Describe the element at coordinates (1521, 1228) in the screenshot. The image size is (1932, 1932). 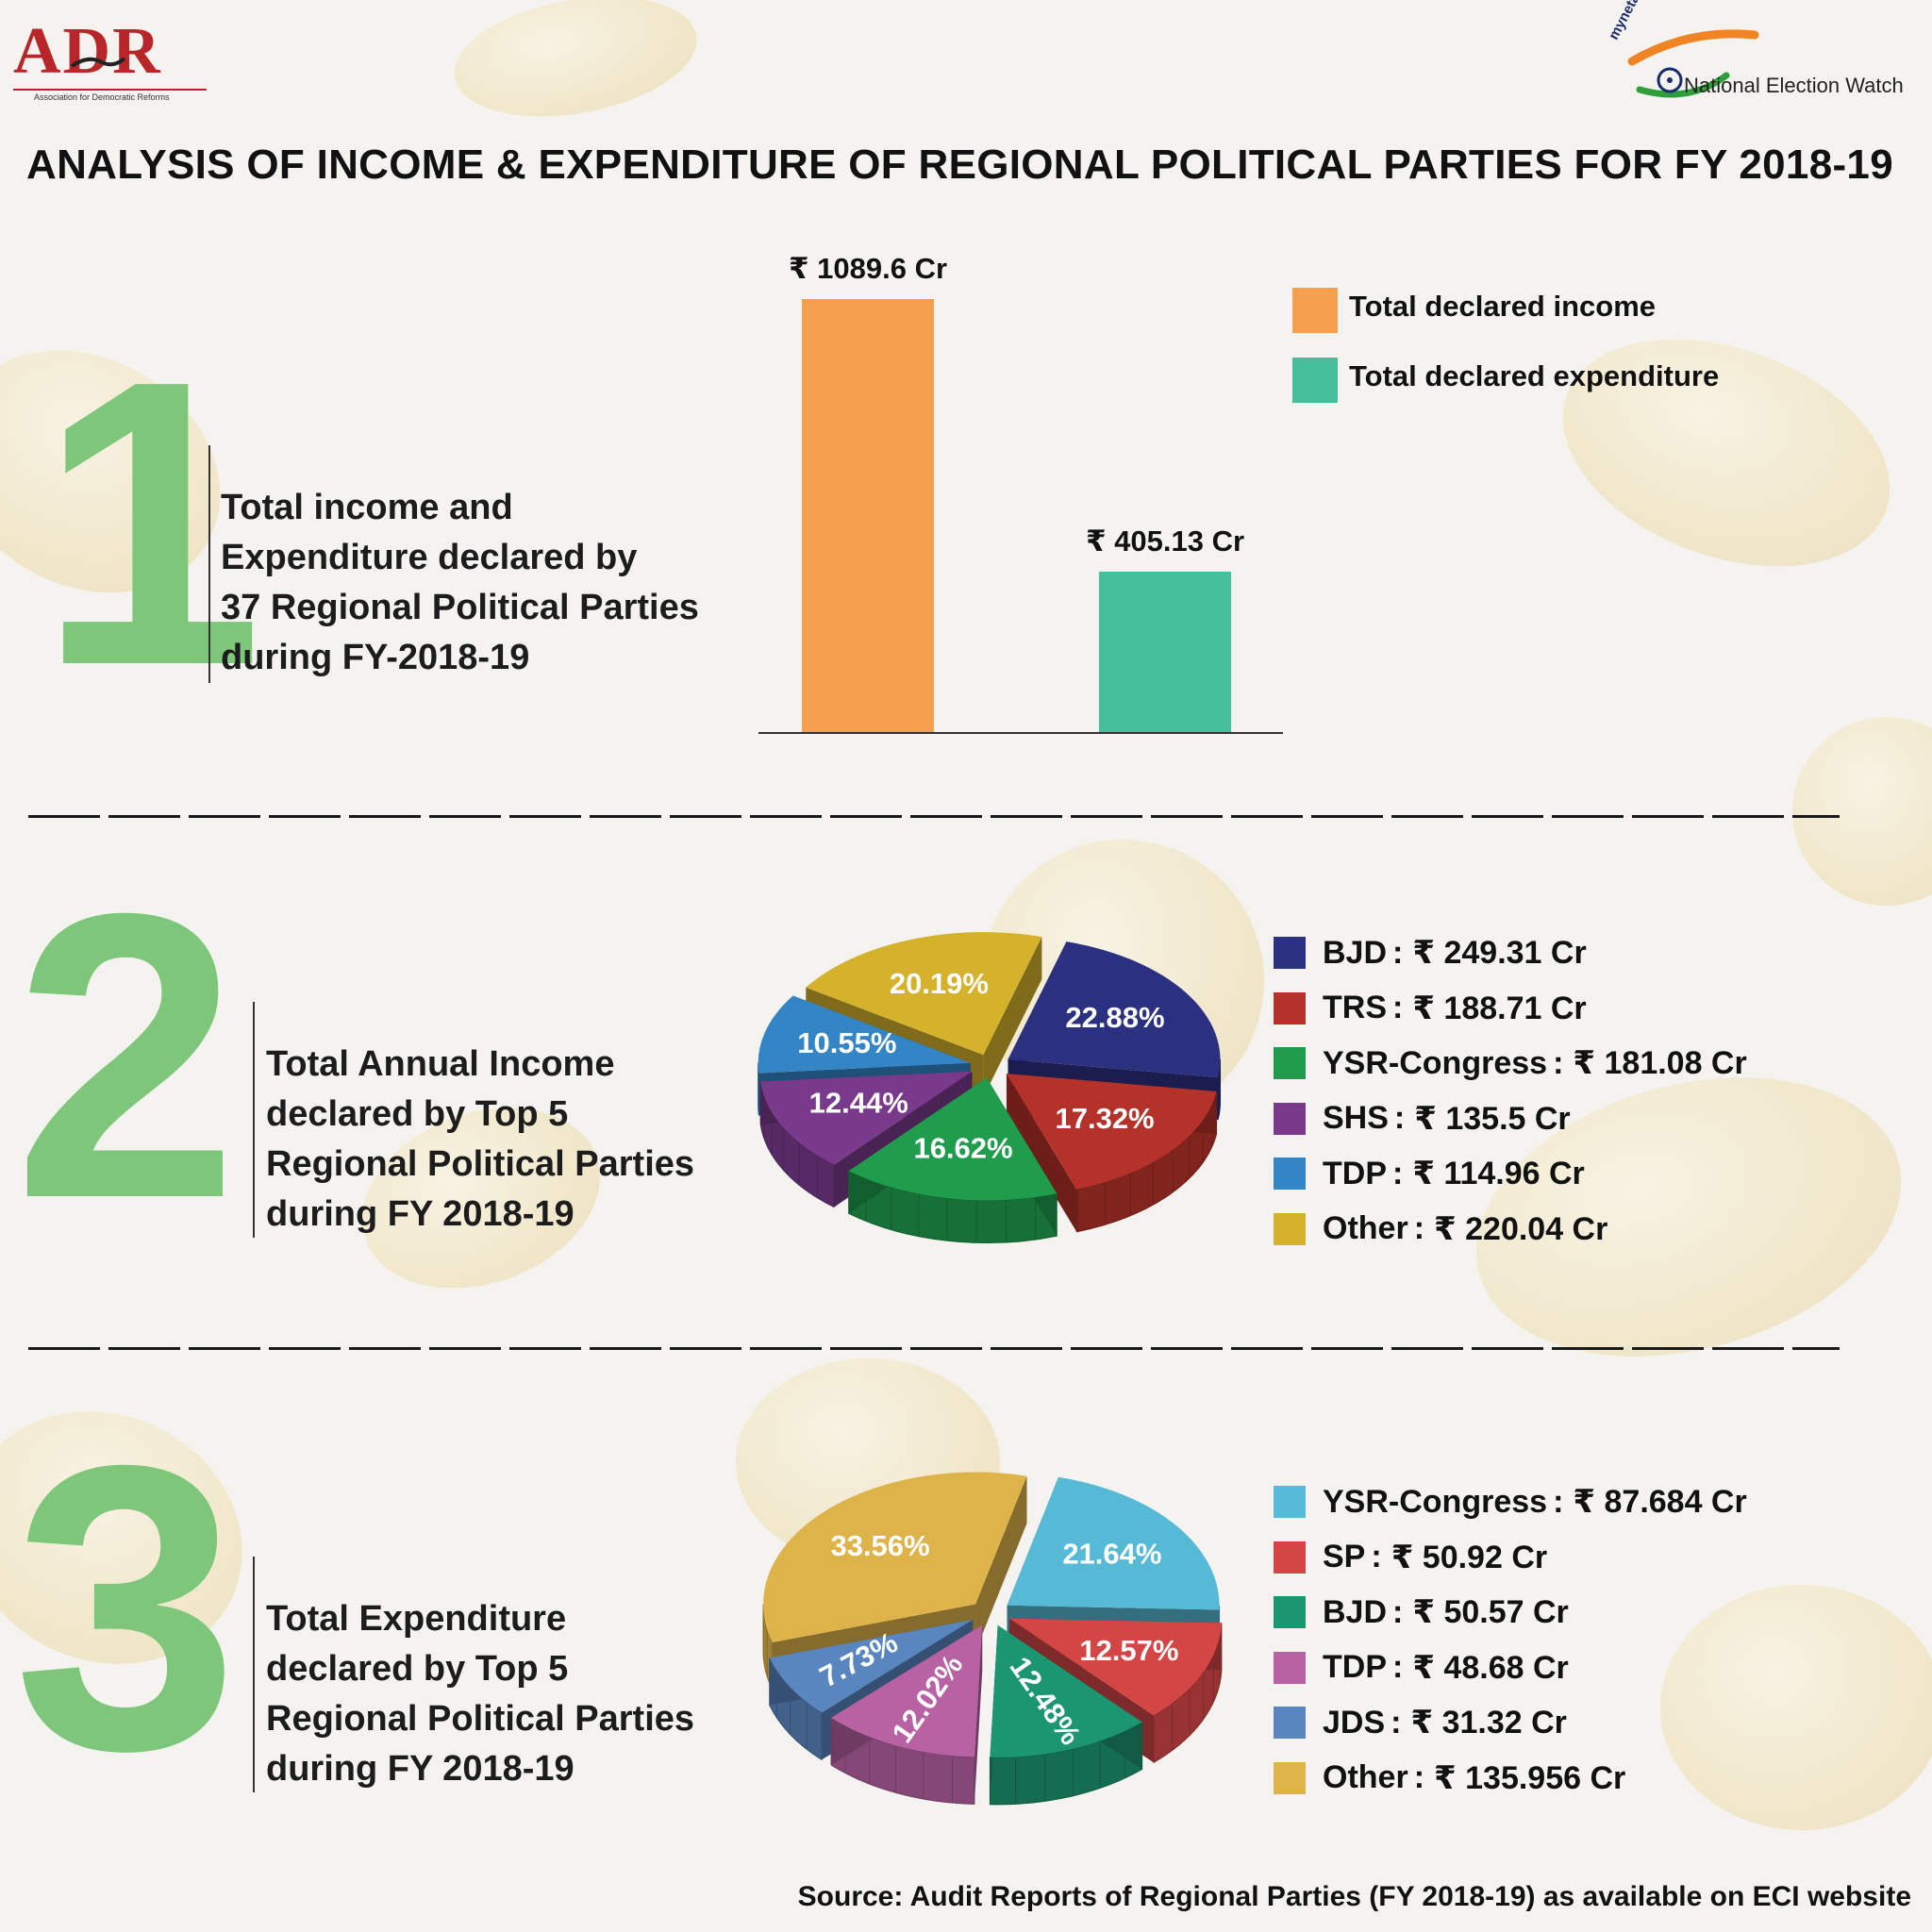
I see `legend-party-value: ₹ 220.04 Cr` at that location.